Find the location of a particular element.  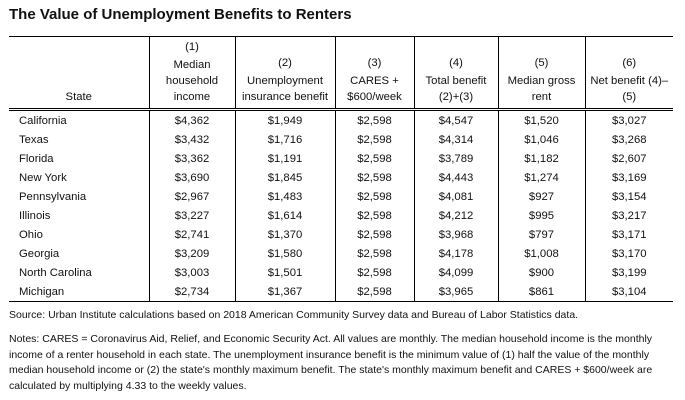

state-cell: California is located at coordinates (43, 120).